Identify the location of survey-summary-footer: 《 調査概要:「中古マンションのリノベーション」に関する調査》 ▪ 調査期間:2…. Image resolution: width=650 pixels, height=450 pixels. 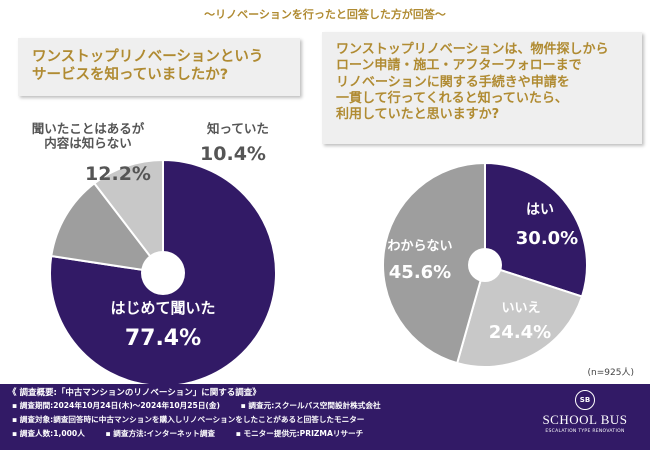
(325, 417).